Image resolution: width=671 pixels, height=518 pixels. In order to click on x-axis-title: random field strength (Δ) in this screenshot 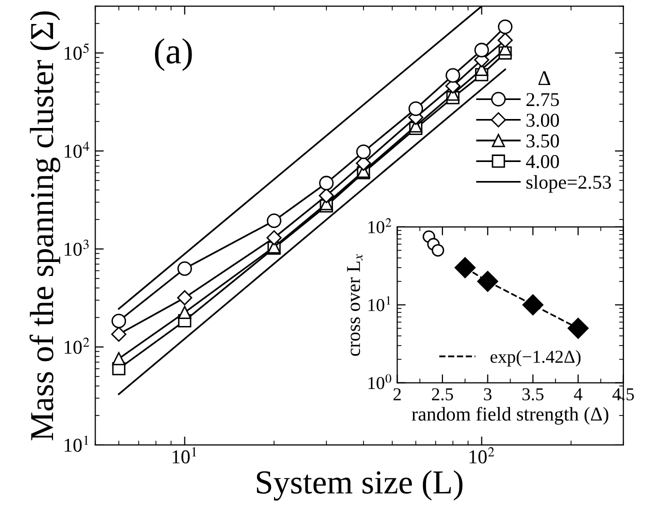, I will do `click(510, 415)`.